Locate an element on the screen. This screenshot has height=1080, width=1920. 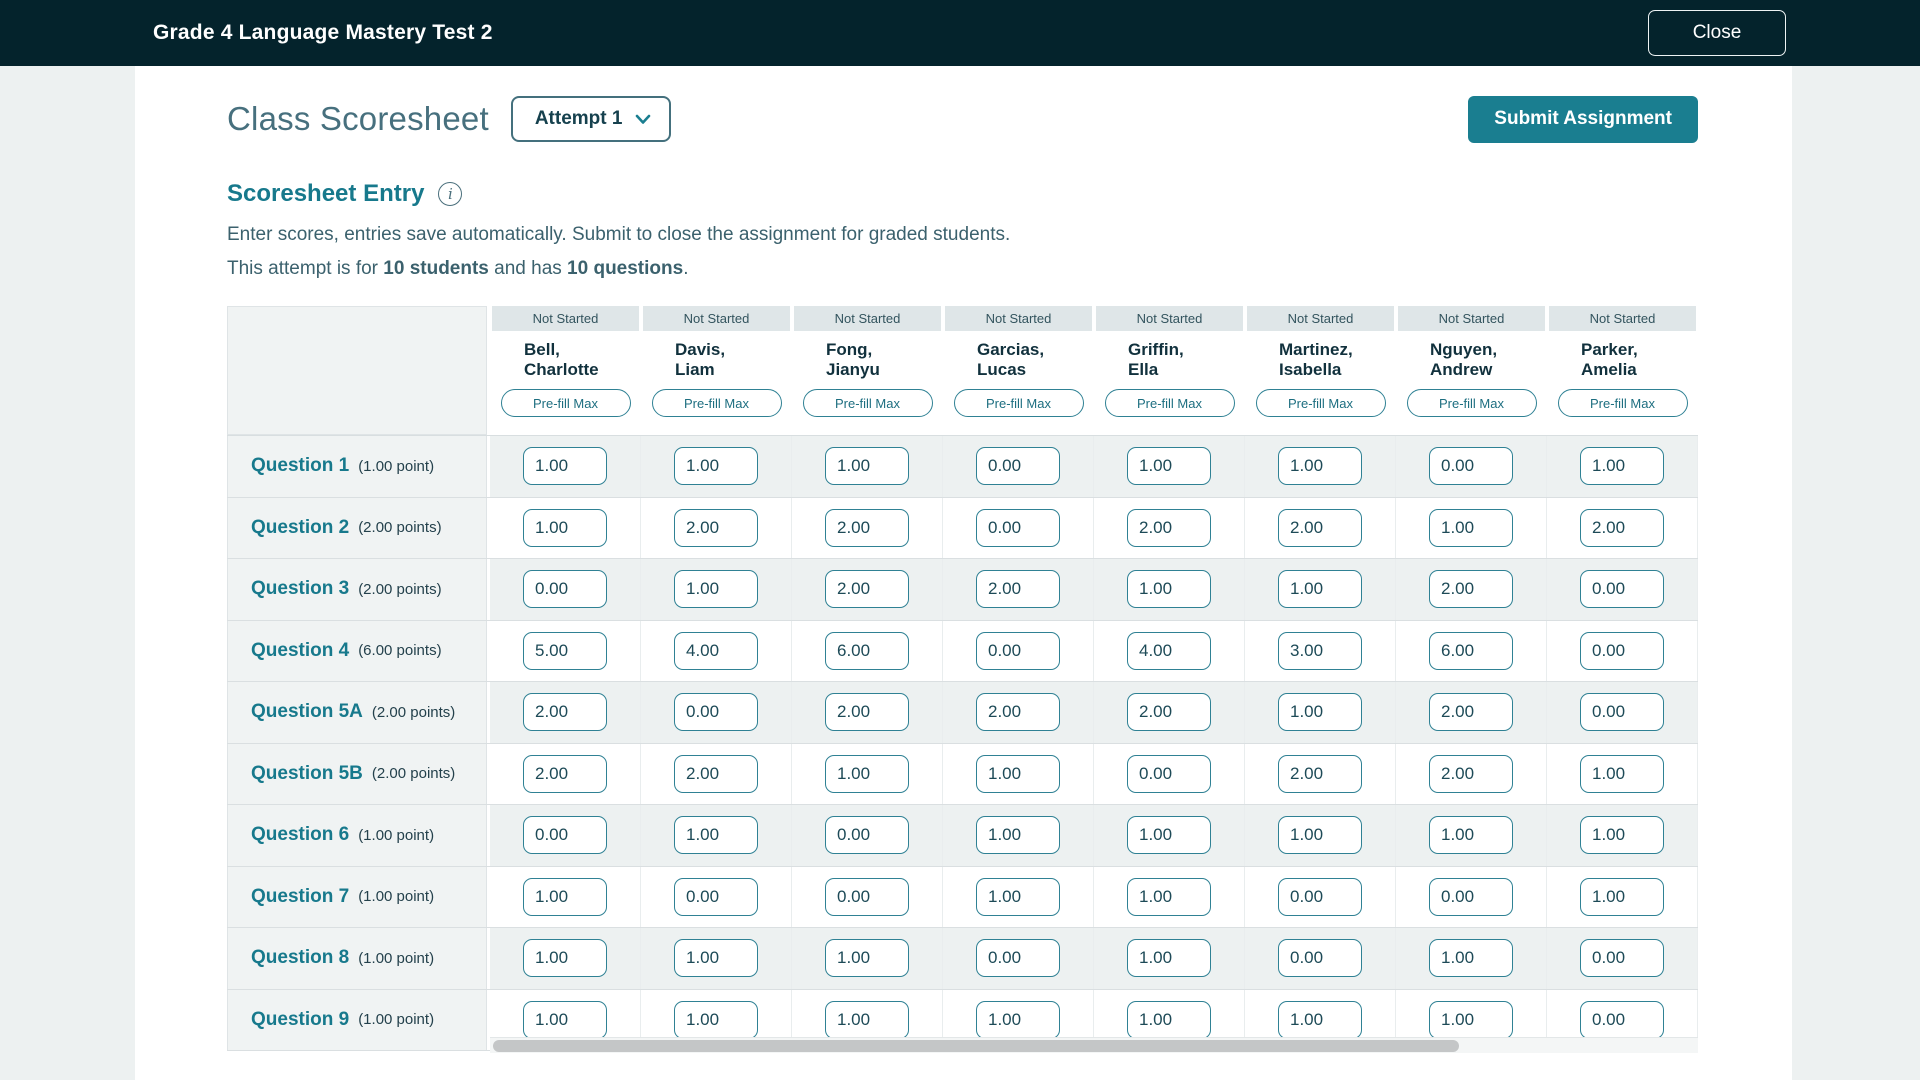
status-band: Not Started is located at coordinates (1169, 318).